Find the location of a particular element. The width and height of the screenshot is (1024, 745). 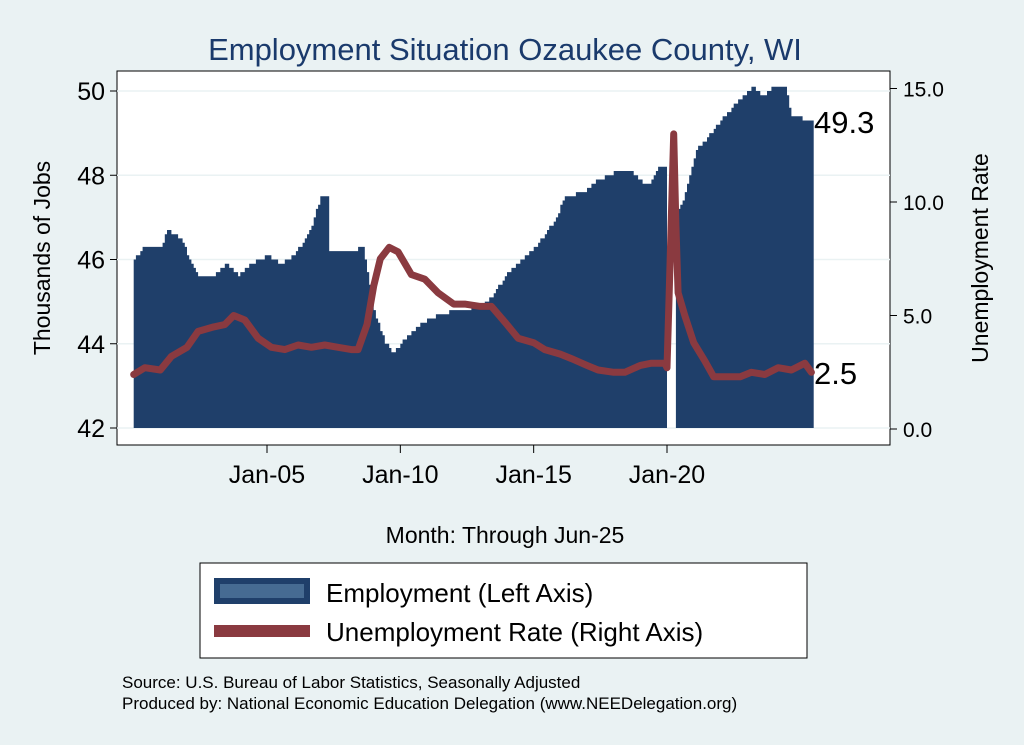

left-tick-label-3: 48 is located at coordinates (91, 176).